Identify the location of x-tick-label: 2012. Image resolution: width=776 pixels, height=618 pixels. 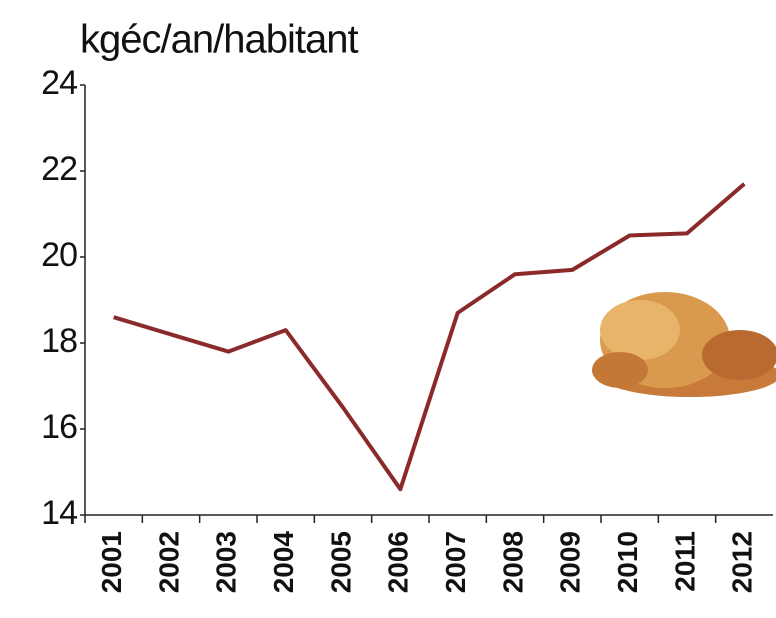
(742, 562).